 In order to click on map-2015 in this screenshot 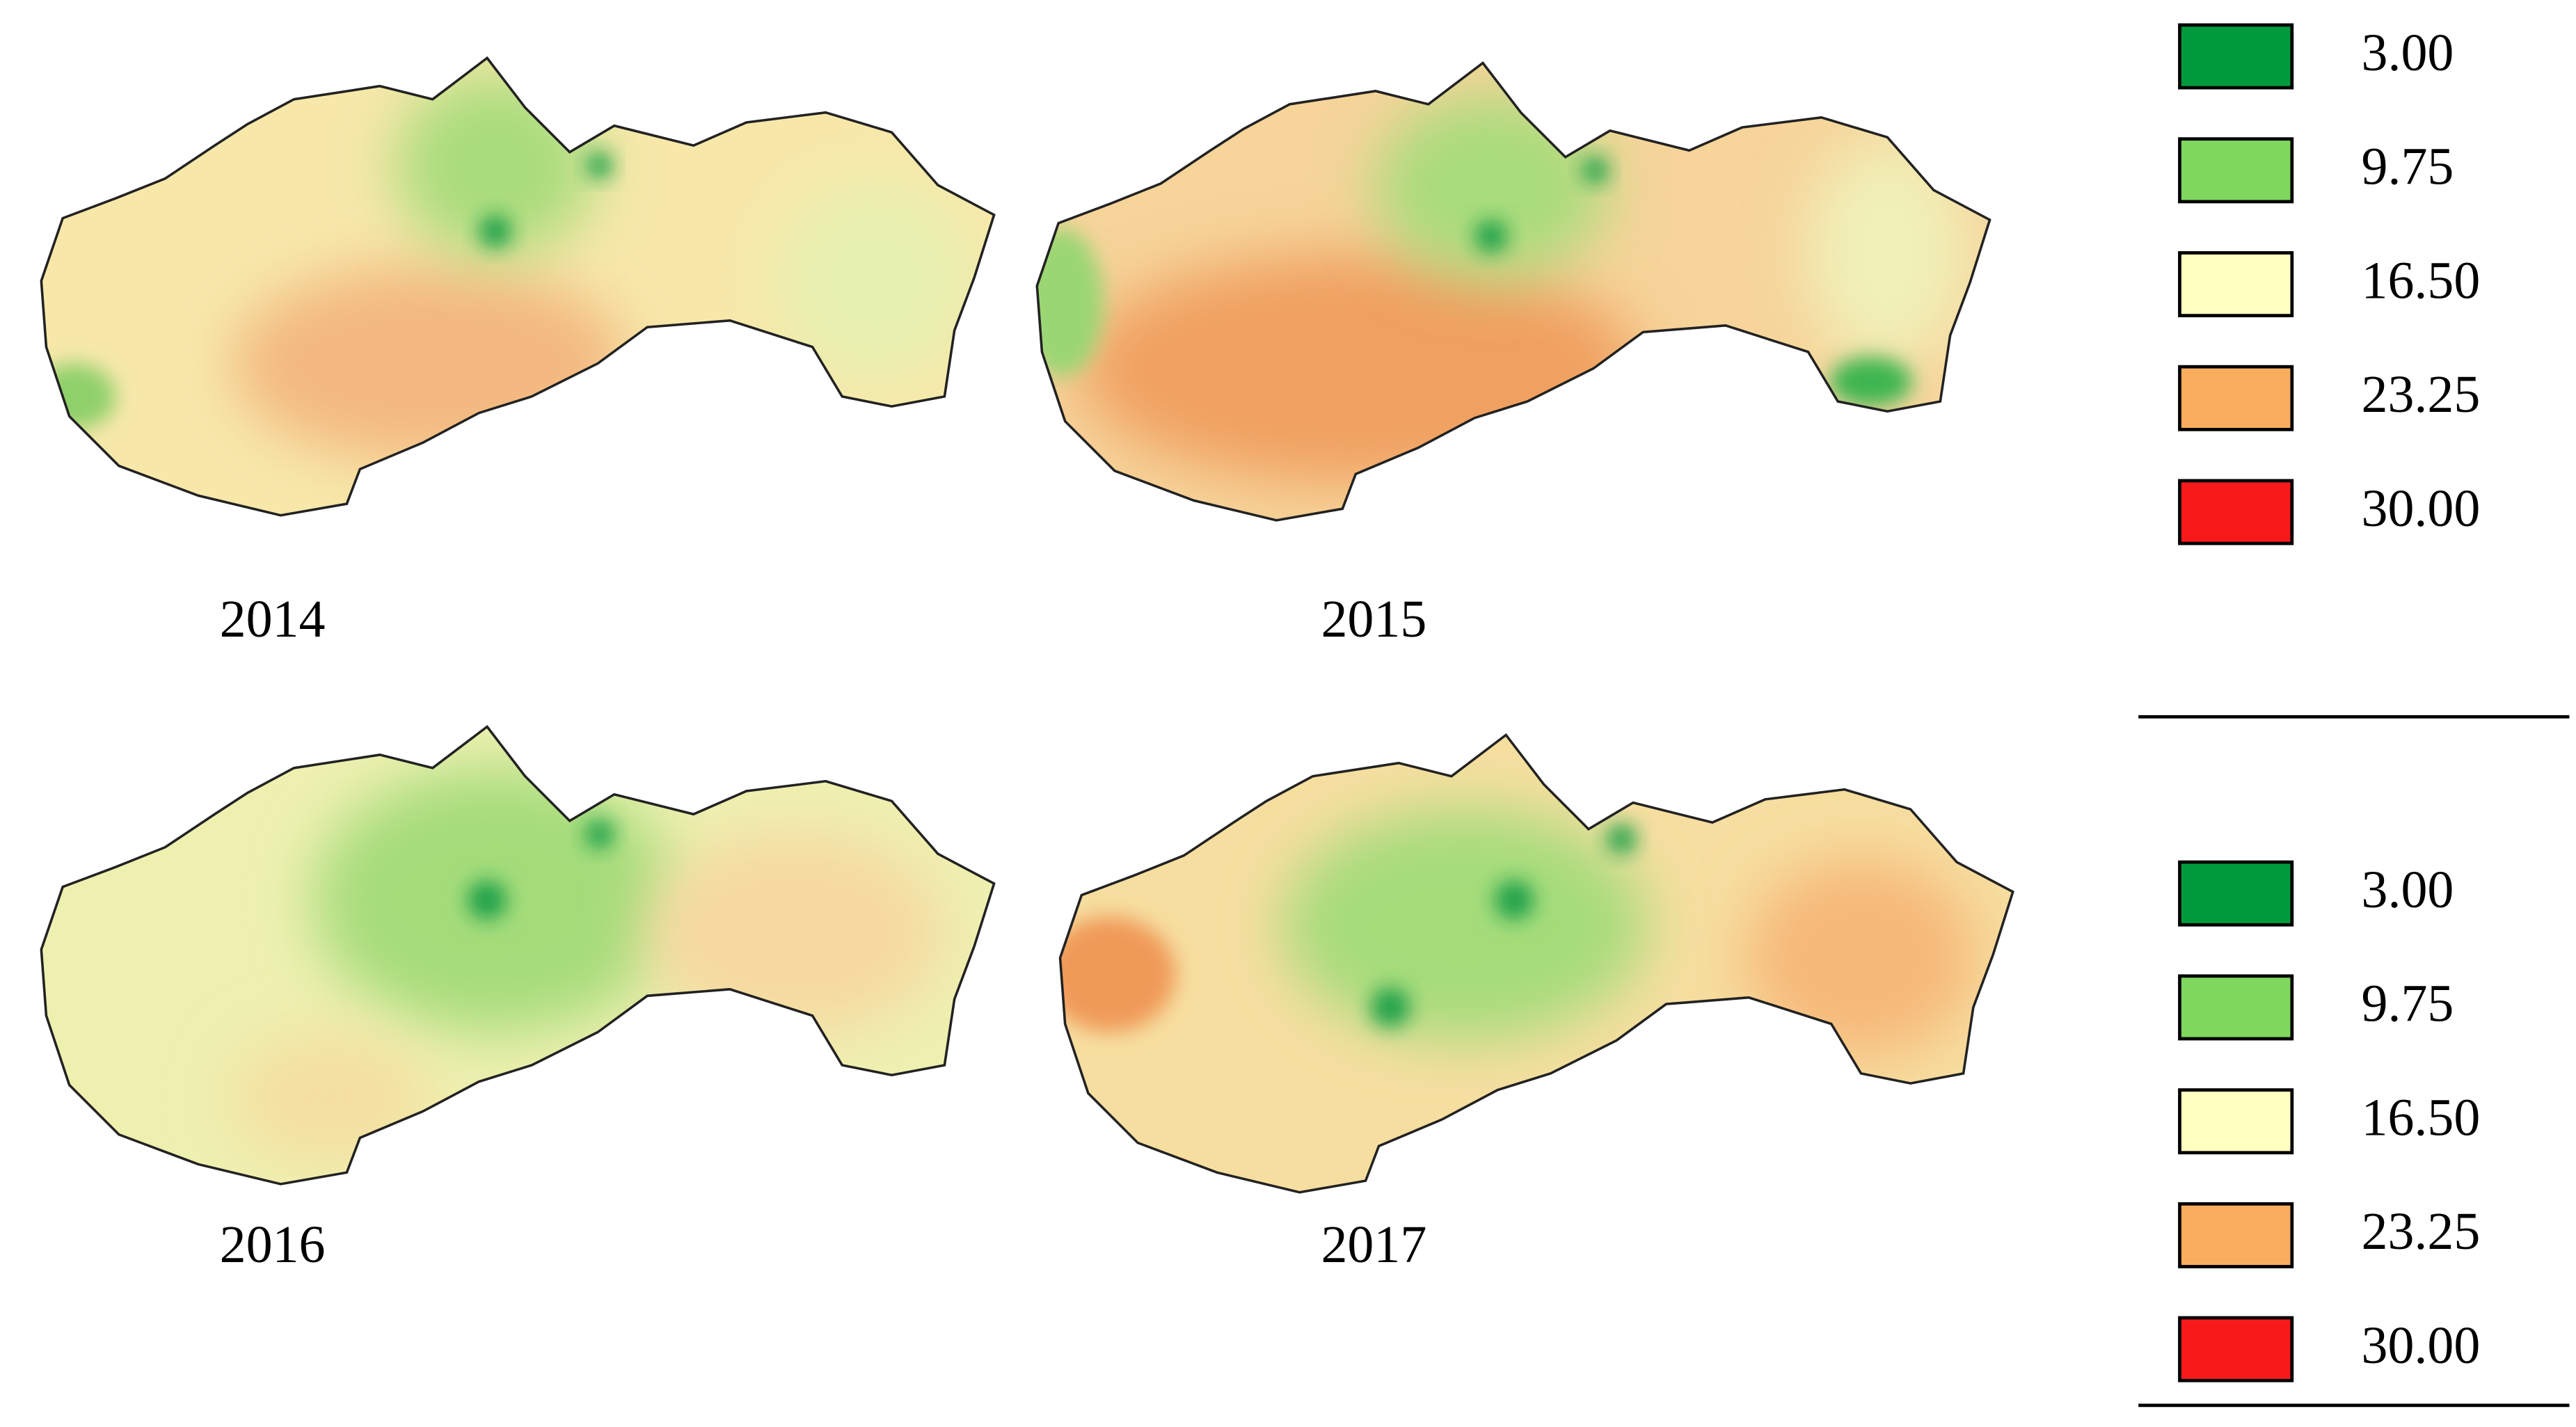, I will do `click(1513, 291)`.